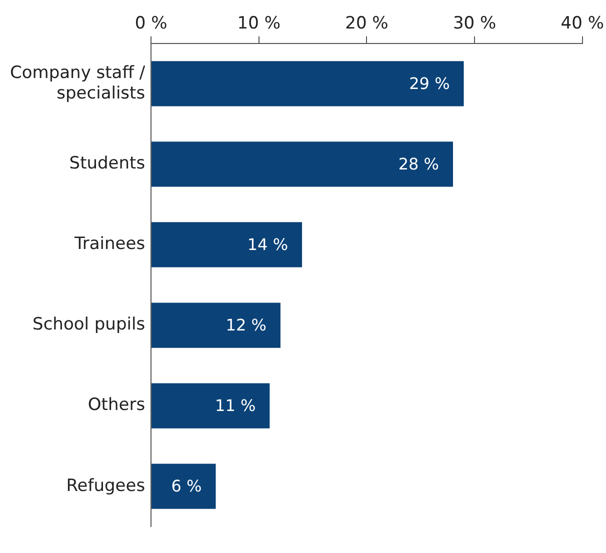 Image resolution: width=606 pixels, height=553 pixels. Describe the element at coordinates (474, 24) in the screenshot. I see `x-tick-label: 30 %` at that location.